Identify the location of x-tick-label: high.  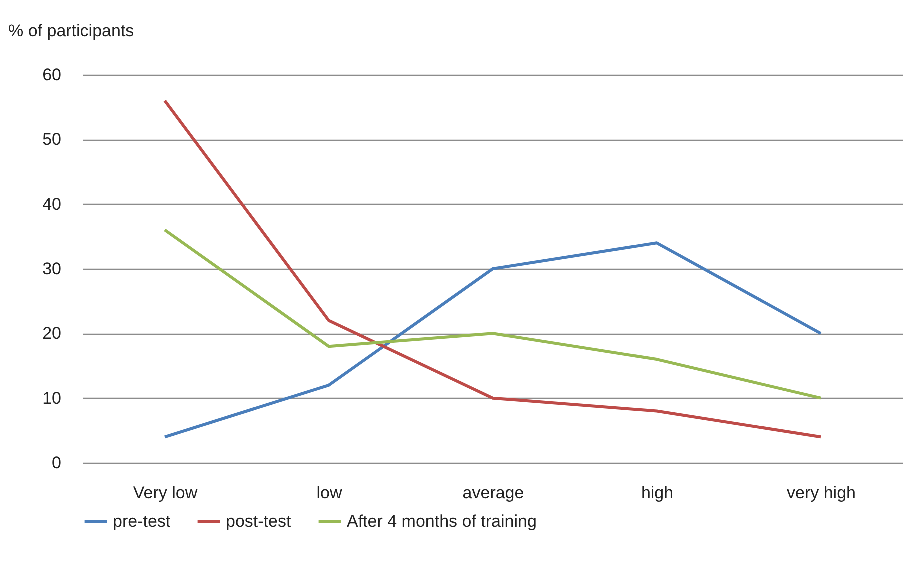
(657, 493).